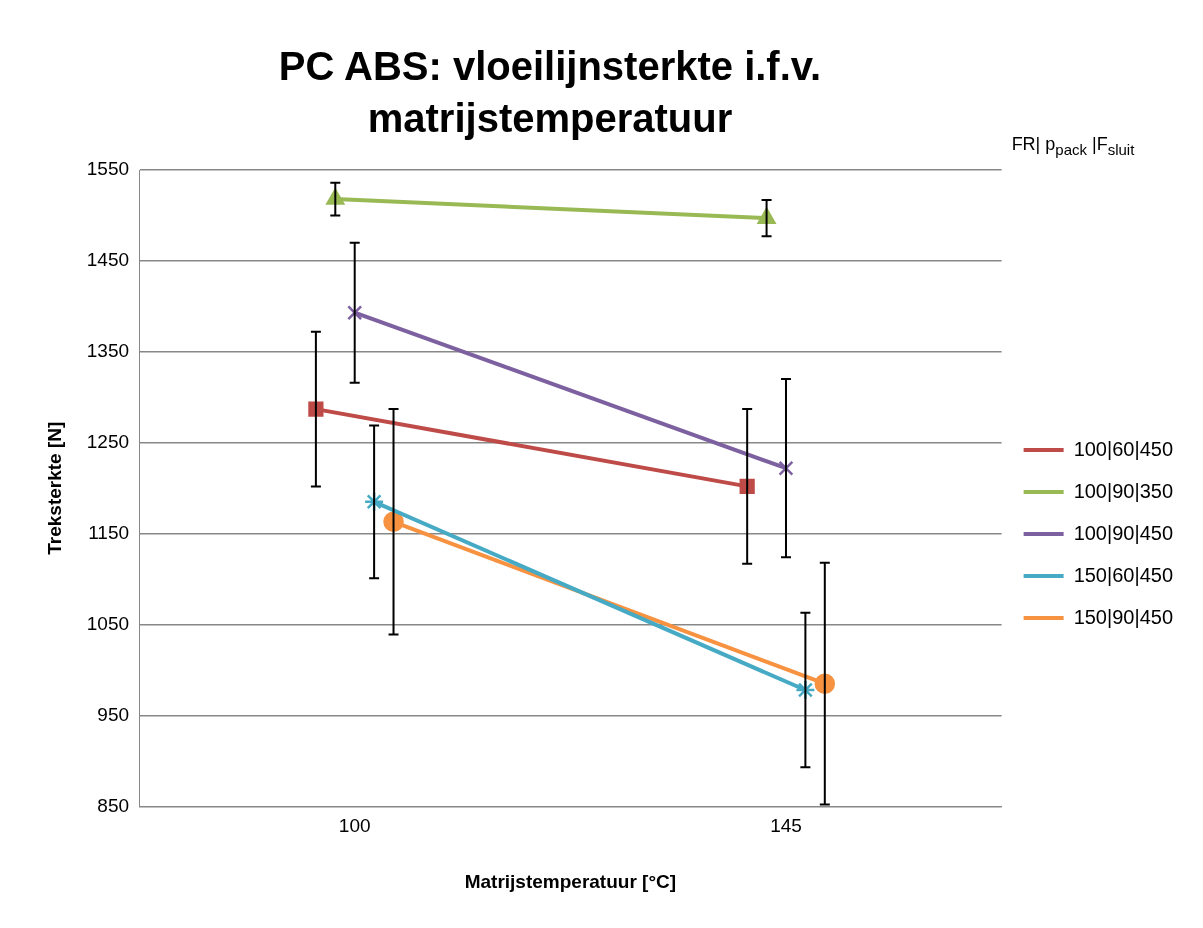 The height and width of the screenshot is (928, 1203). Describe the element at coordinates (108, 351) in the screenshot. I see `y-tick-label: 1350` at that location.